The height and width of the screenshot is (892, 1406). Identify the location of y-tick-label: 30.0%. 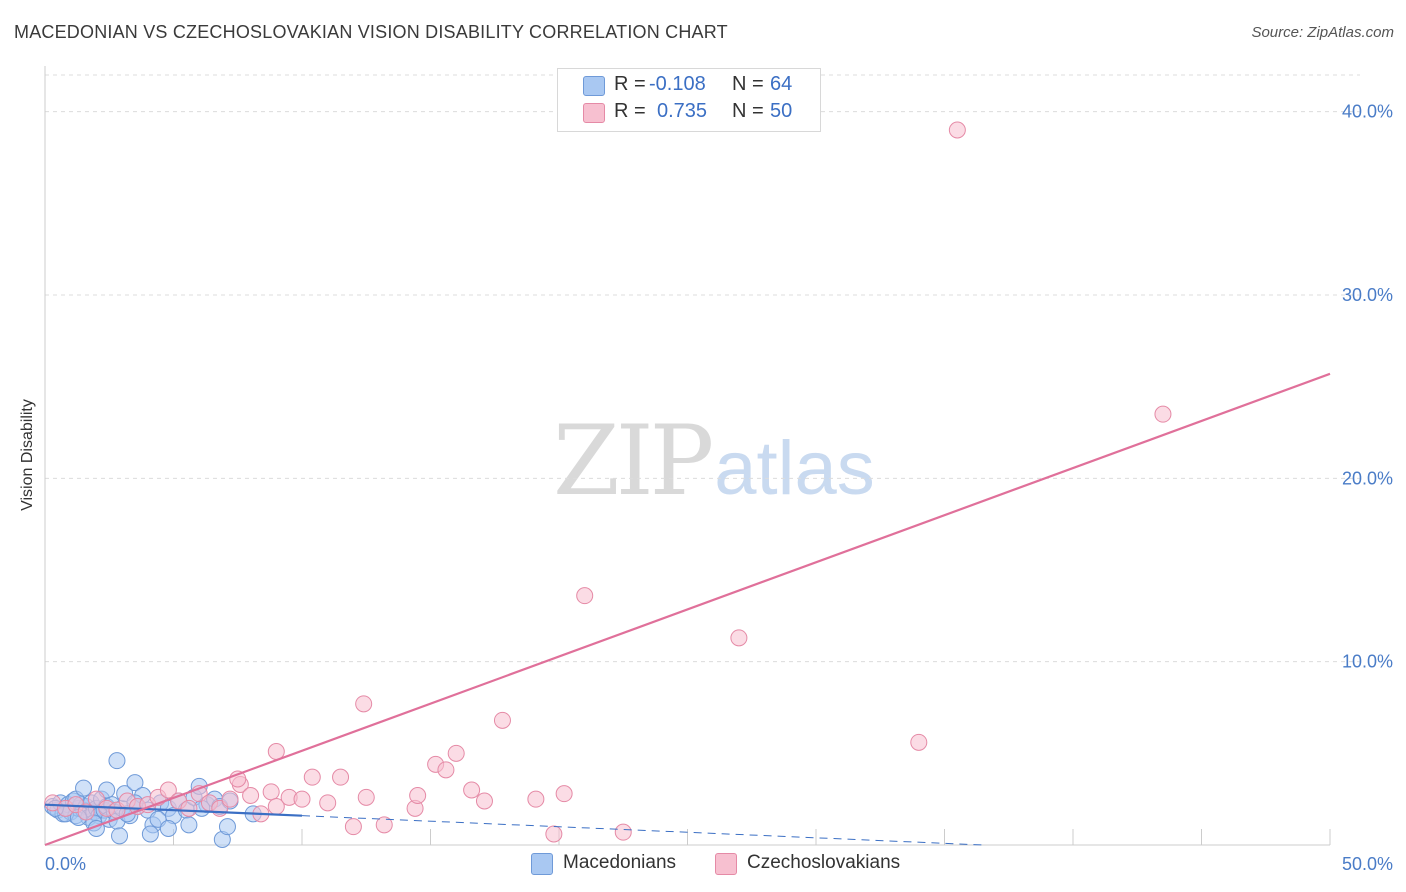
(1367, 295).